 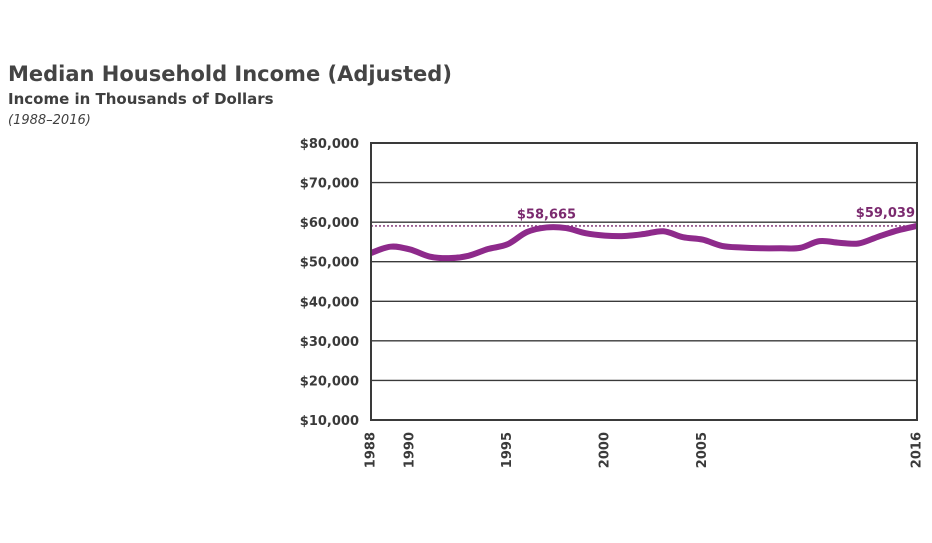 I want to click on chart-date-range: (1988–2016), so click(x=49, y=120).